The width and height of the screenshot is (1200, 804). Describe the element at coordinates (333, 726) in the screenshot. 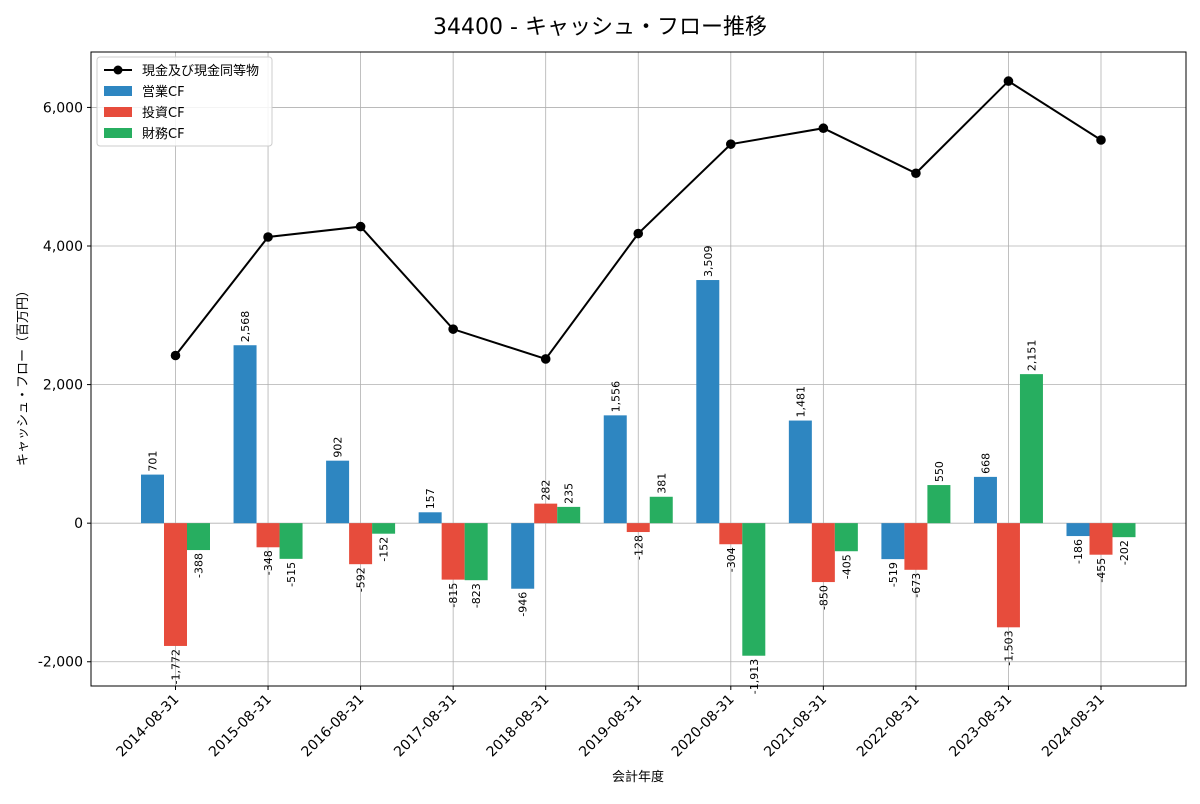

I see `x-tick-label: 2016-08-31` at that location.